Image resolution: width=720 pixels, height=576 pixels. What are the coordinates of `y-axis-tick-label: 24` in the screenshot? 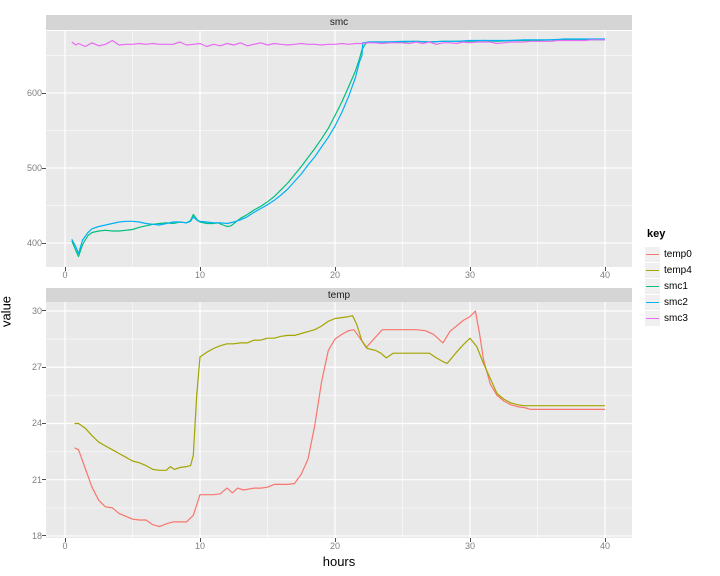 It's located at (36, 423).